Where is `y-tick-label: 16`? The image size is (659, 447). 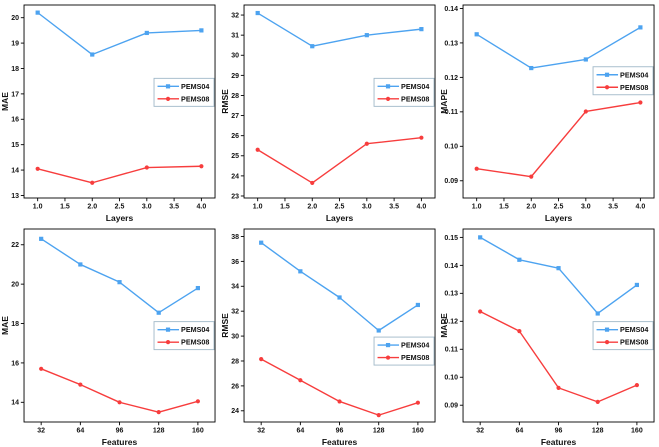 y-tick-label: 16 is located at coordinates (15, 363).